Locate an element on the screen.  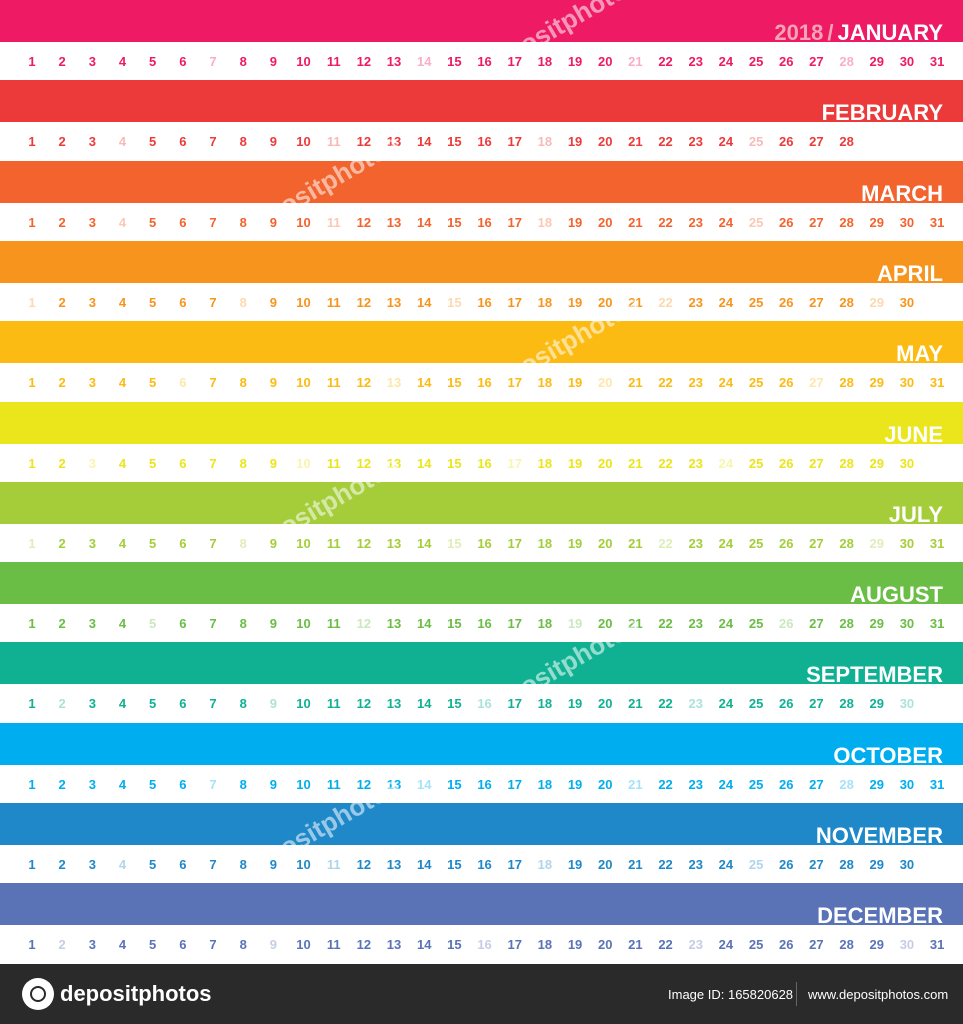
day-number: 25 is located at coordinates (756, 543).